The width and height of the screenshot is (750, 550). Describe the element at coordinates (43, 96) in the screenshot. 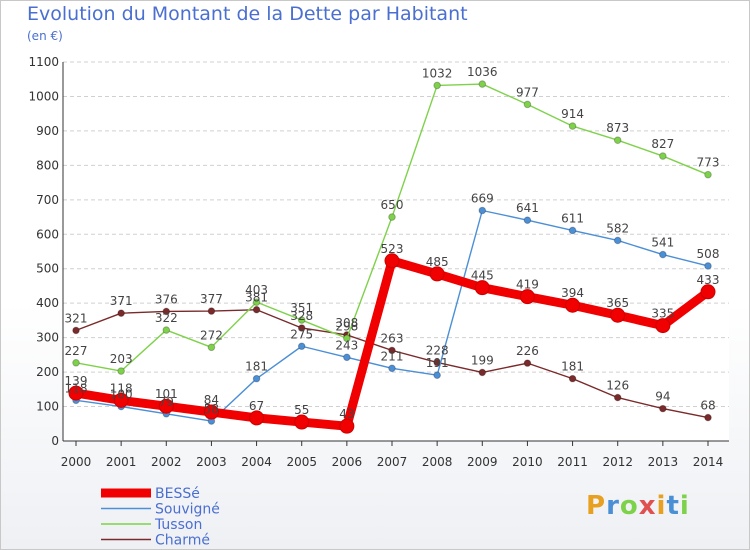

I see `y-tick-label: 1000` at that location.